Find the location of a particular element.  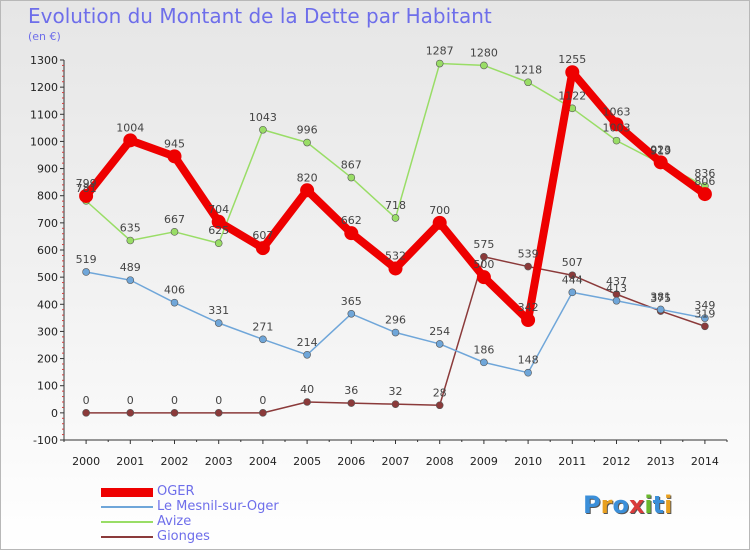

data-label: 349 is located at coordinates (704, 305).